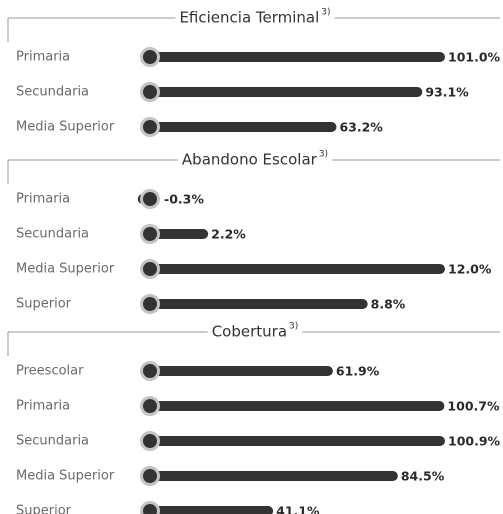 This screenshot has height=514, width=503. What do you see at coordinates (361, 127) in the screenshot?
I see `value-label: 63.2%` at bounding box center [361, 127].